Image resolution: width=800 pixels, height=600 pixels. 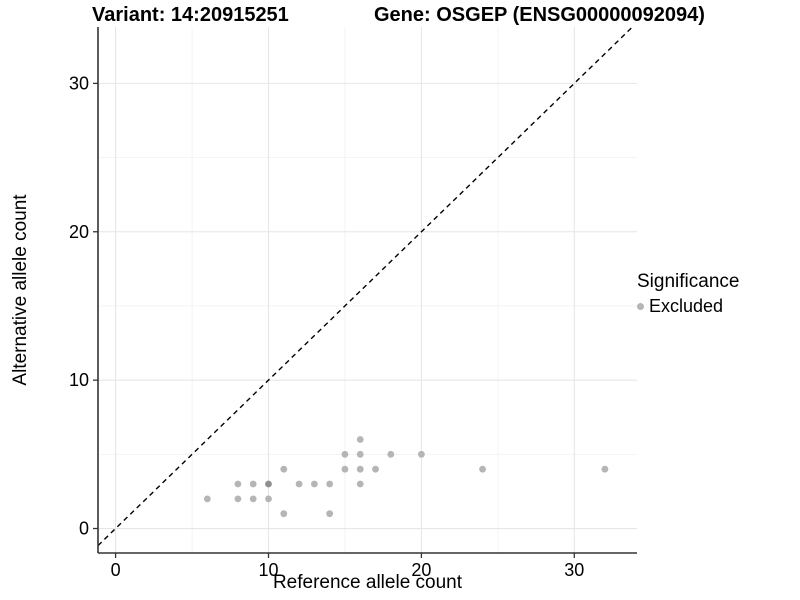 I want to click on legend-title: Significance, so click(x=688, y=281).